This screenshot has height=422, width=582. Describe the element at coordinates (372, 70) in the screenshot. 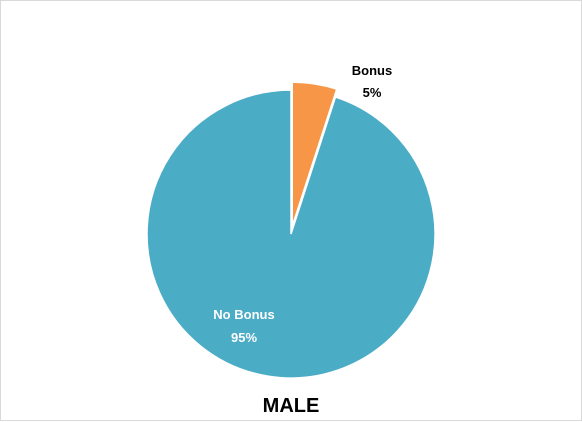

I see `slice-label-bonus-name: Bonus` at that location.